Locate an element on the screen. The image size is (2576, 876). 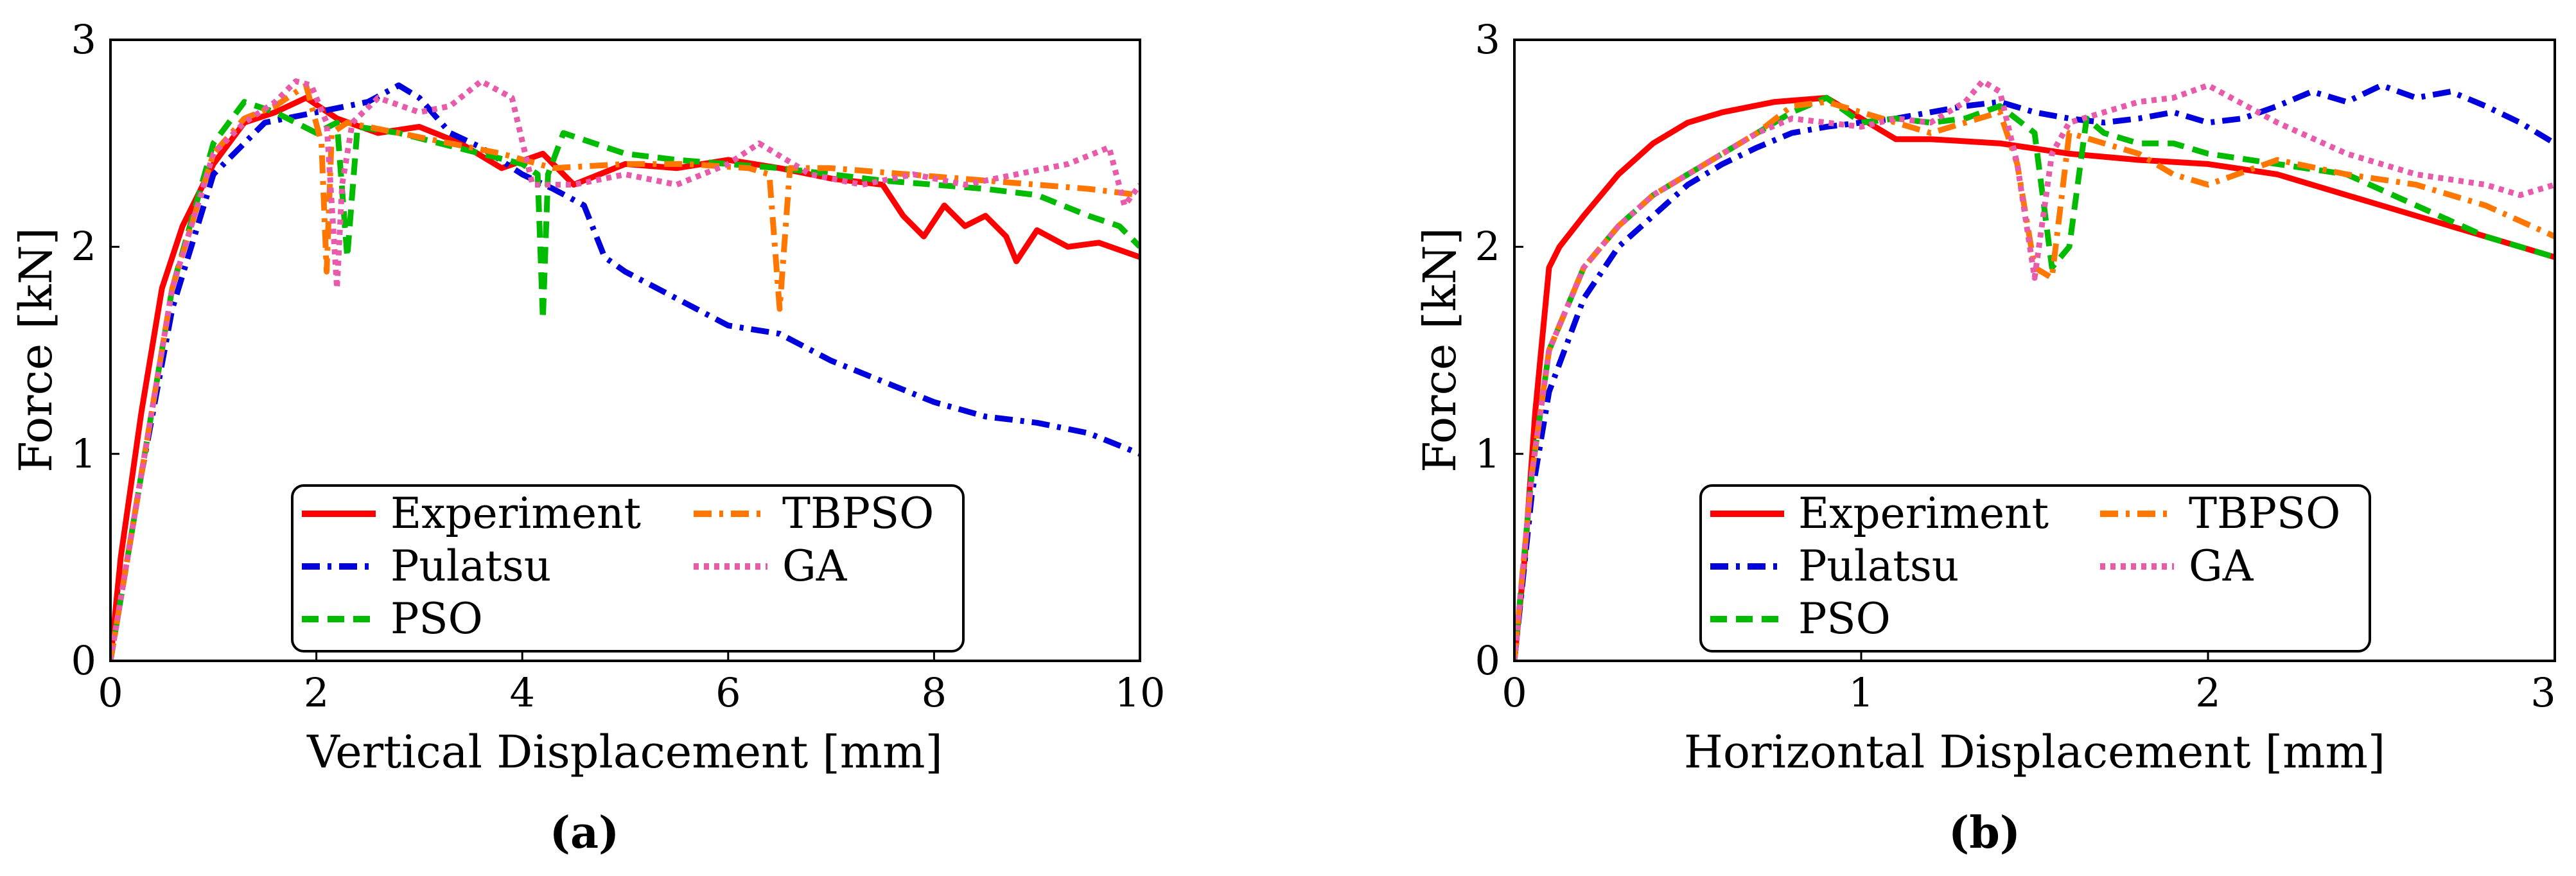
x-tick-label: 4 is located at coordinates (521, 692).